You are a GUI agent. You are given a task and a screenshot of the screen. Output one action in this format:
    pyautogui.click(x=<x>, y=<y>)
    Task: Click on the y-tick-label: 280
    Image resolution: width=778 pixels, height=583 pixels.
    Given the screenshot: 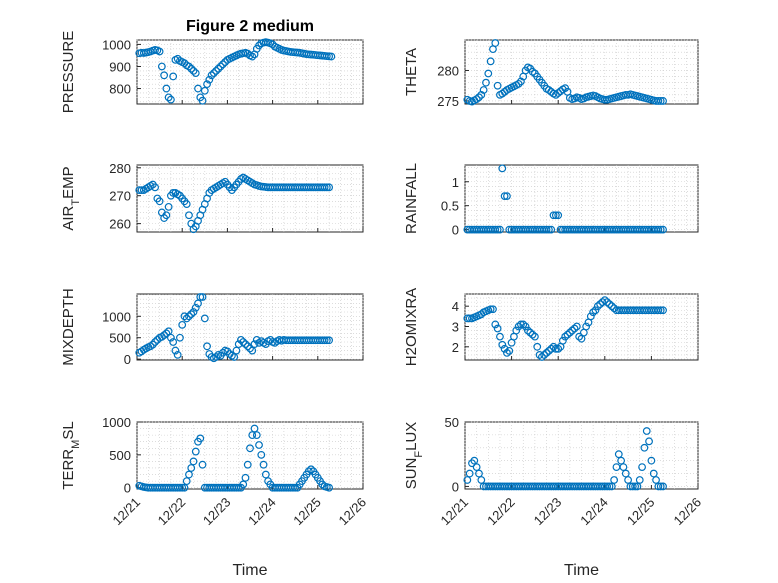 What is the action you would take?
    pyautogui.click(x=120, y=168)
    